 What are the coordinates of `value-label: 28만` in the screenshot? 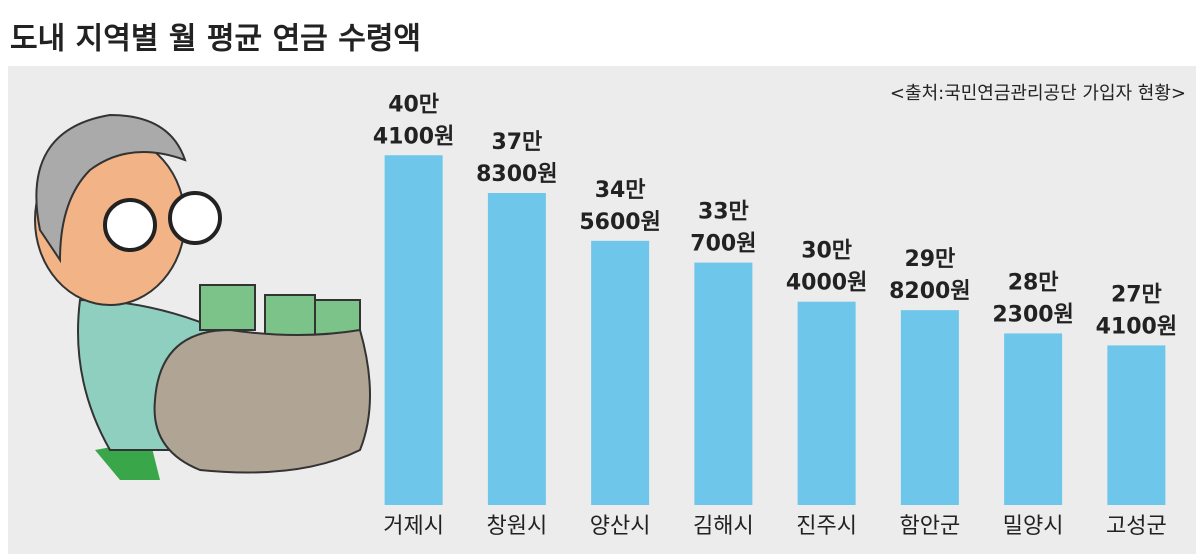 It's located at (1033, 282).